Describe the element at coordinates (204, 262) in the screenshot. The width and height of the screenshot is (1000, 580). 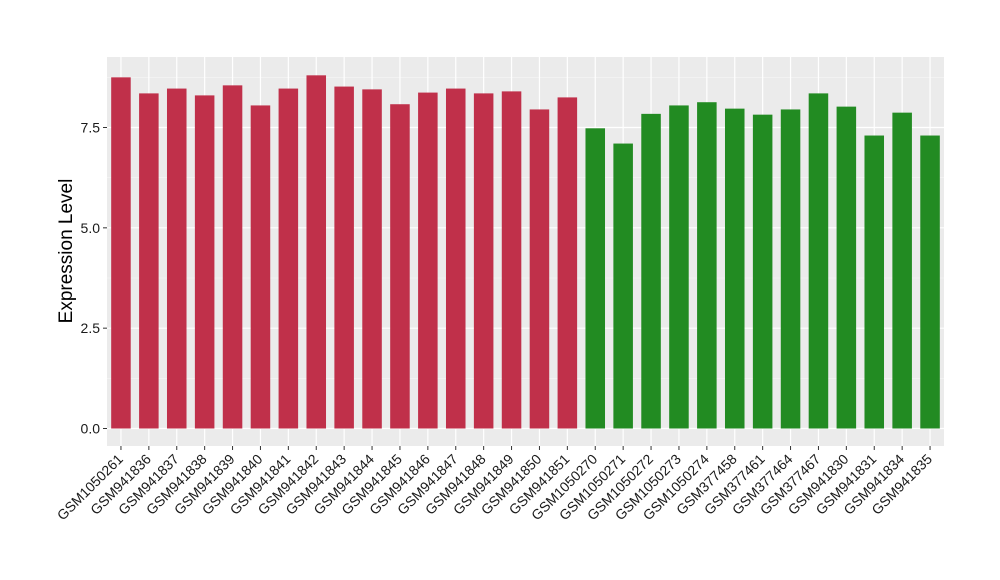
I see `bar-GSM941838` at that location.